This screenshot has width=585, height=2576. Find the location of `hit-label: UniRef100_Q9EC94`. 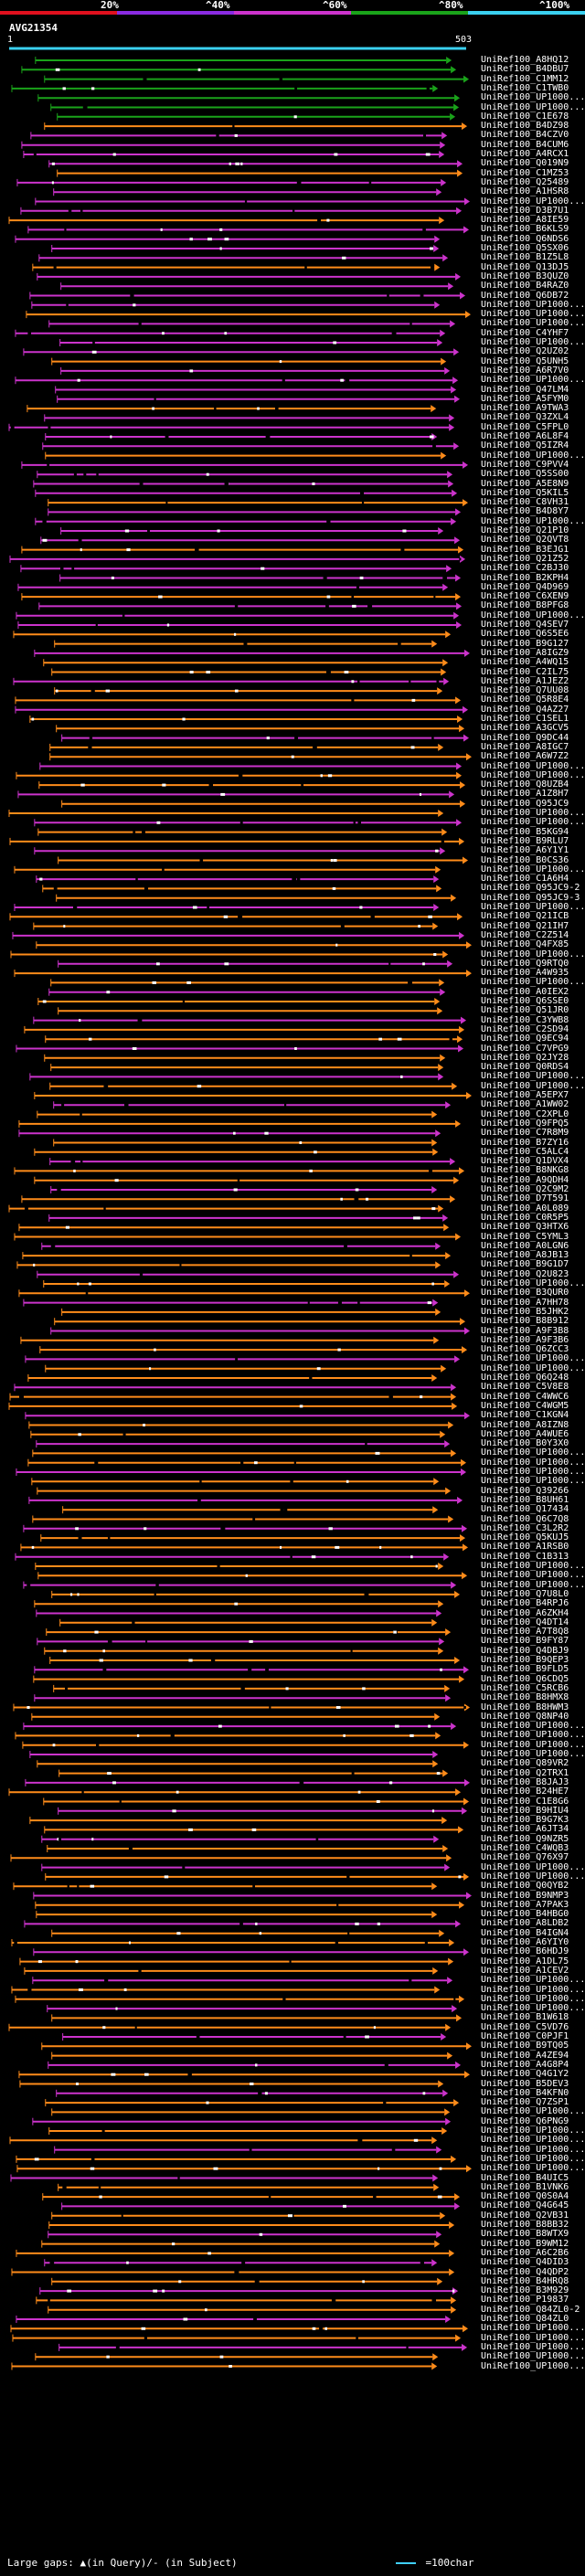

hit-label: UniRef100_Q9EC94 is located at coordinates (525, 1039).